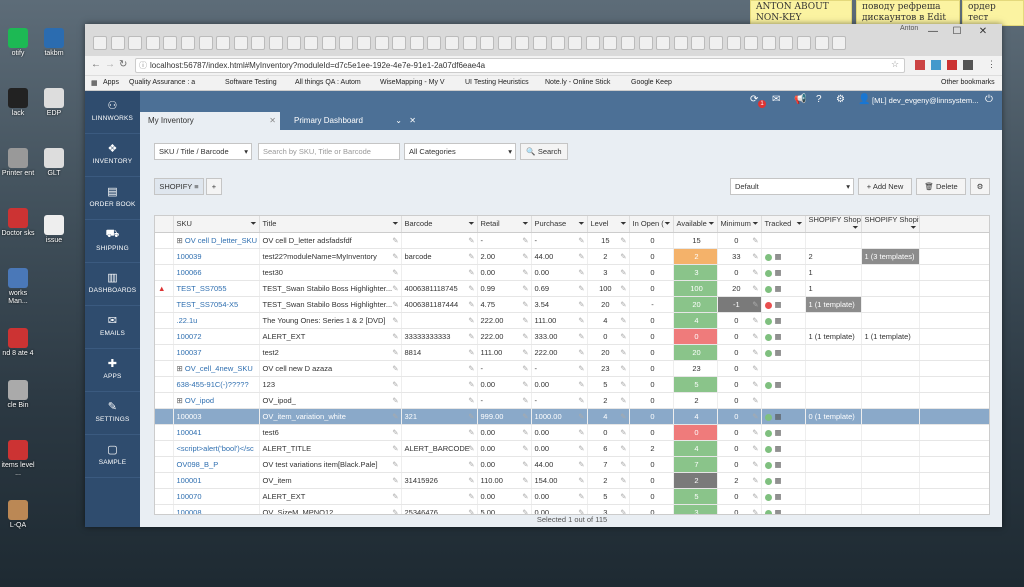  Describe the element at coordinates (189, 256) in the screenshot. I see `sku-link: 100039` at that location.